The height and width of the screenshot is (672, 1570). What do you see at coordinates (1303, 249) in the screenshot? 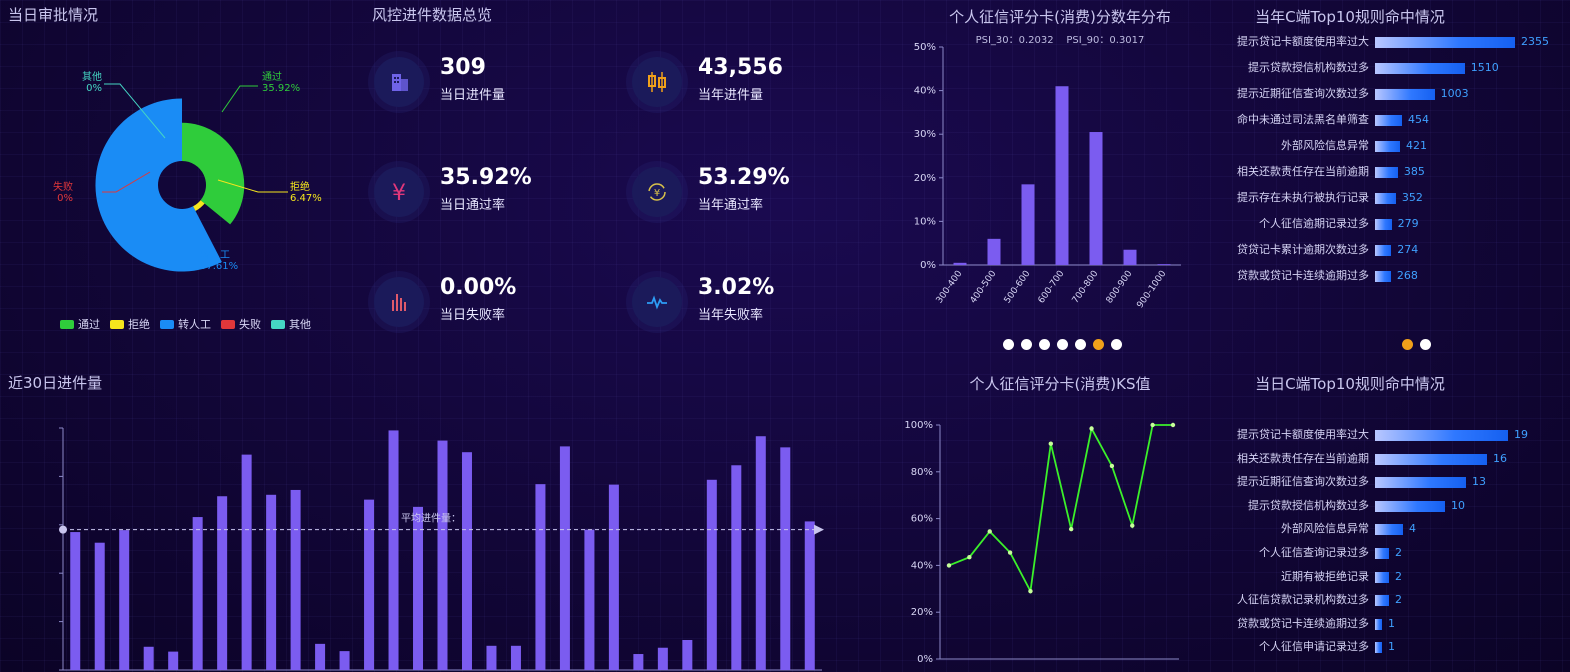
I see `rule-label: 贷贷记卡累计逾期次数过多` at bounding box center [1303, 249].